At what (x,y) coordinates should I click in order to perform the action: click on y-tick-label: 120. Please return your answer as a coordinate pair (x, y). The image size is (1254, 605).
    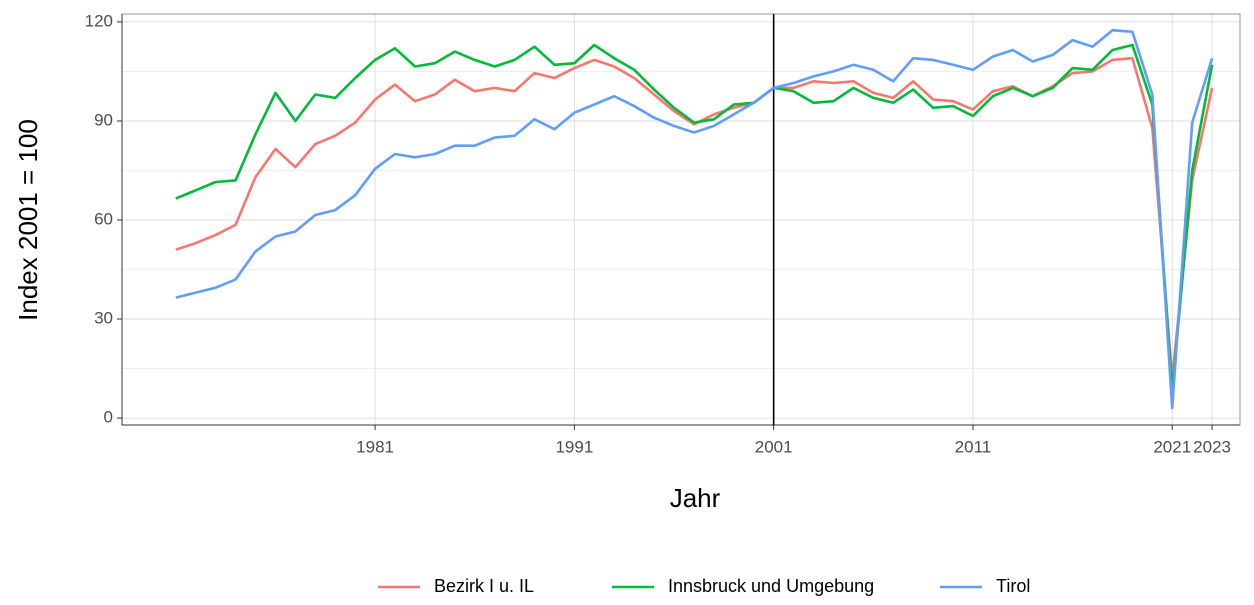
    Looking at the image, I should click on (99, 20).